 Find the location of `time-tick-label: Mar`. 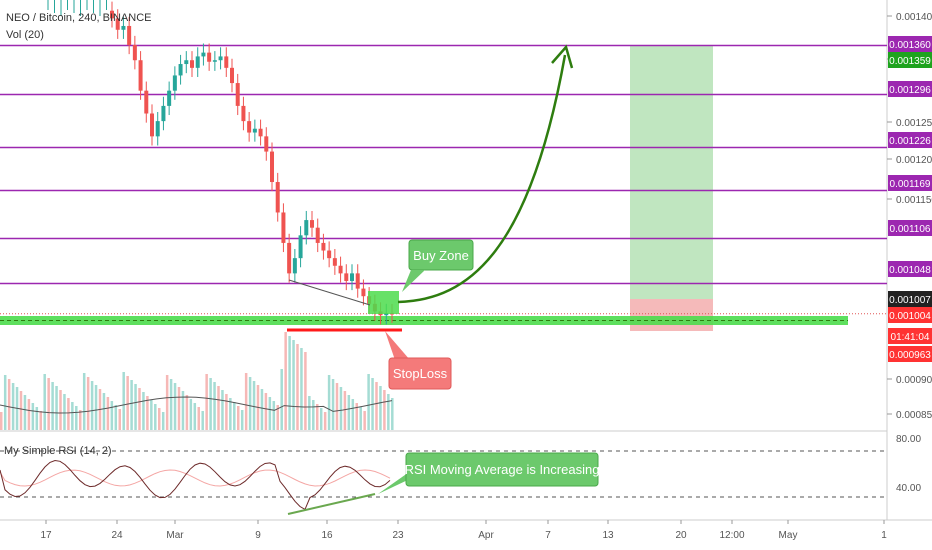

time-tick-label: Mar is located at coordinates (175, 535).